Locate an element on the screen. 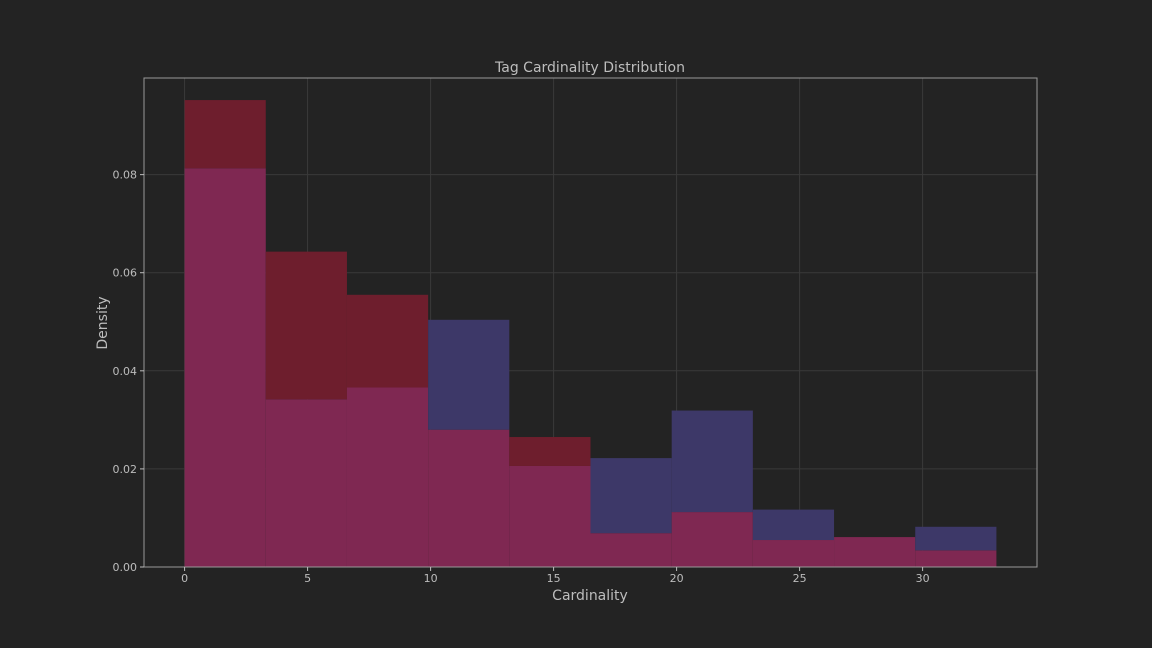  y-axis-ticks: 0.00 0.02 0.04 0.06 0.08 is located at coordinates (128, 371).